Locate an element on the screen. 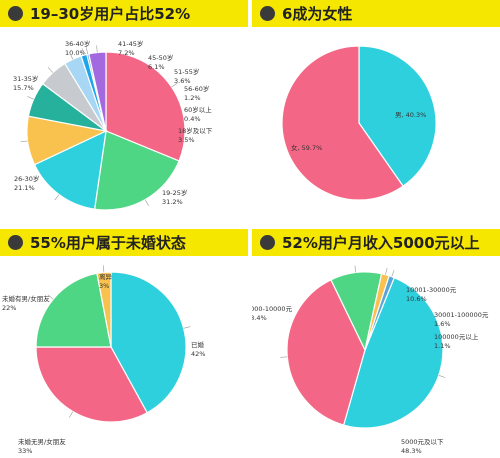 The width and height of the screenshot is (500, 458). slice-category-label: 19-25岁 is located at coordinates (174, 192).